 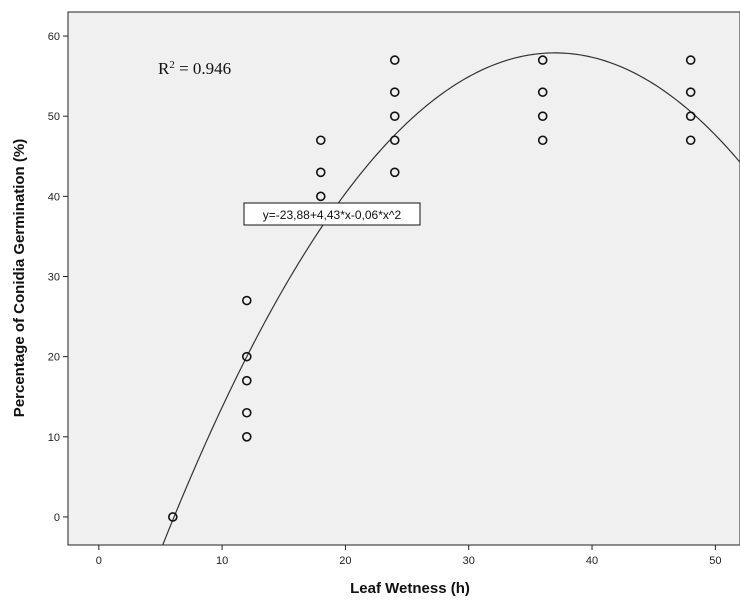 What do you see at coordinates (345, 561) in the screenshot?
I see `x-tick-label: 20` at bounding box center [345, 561].